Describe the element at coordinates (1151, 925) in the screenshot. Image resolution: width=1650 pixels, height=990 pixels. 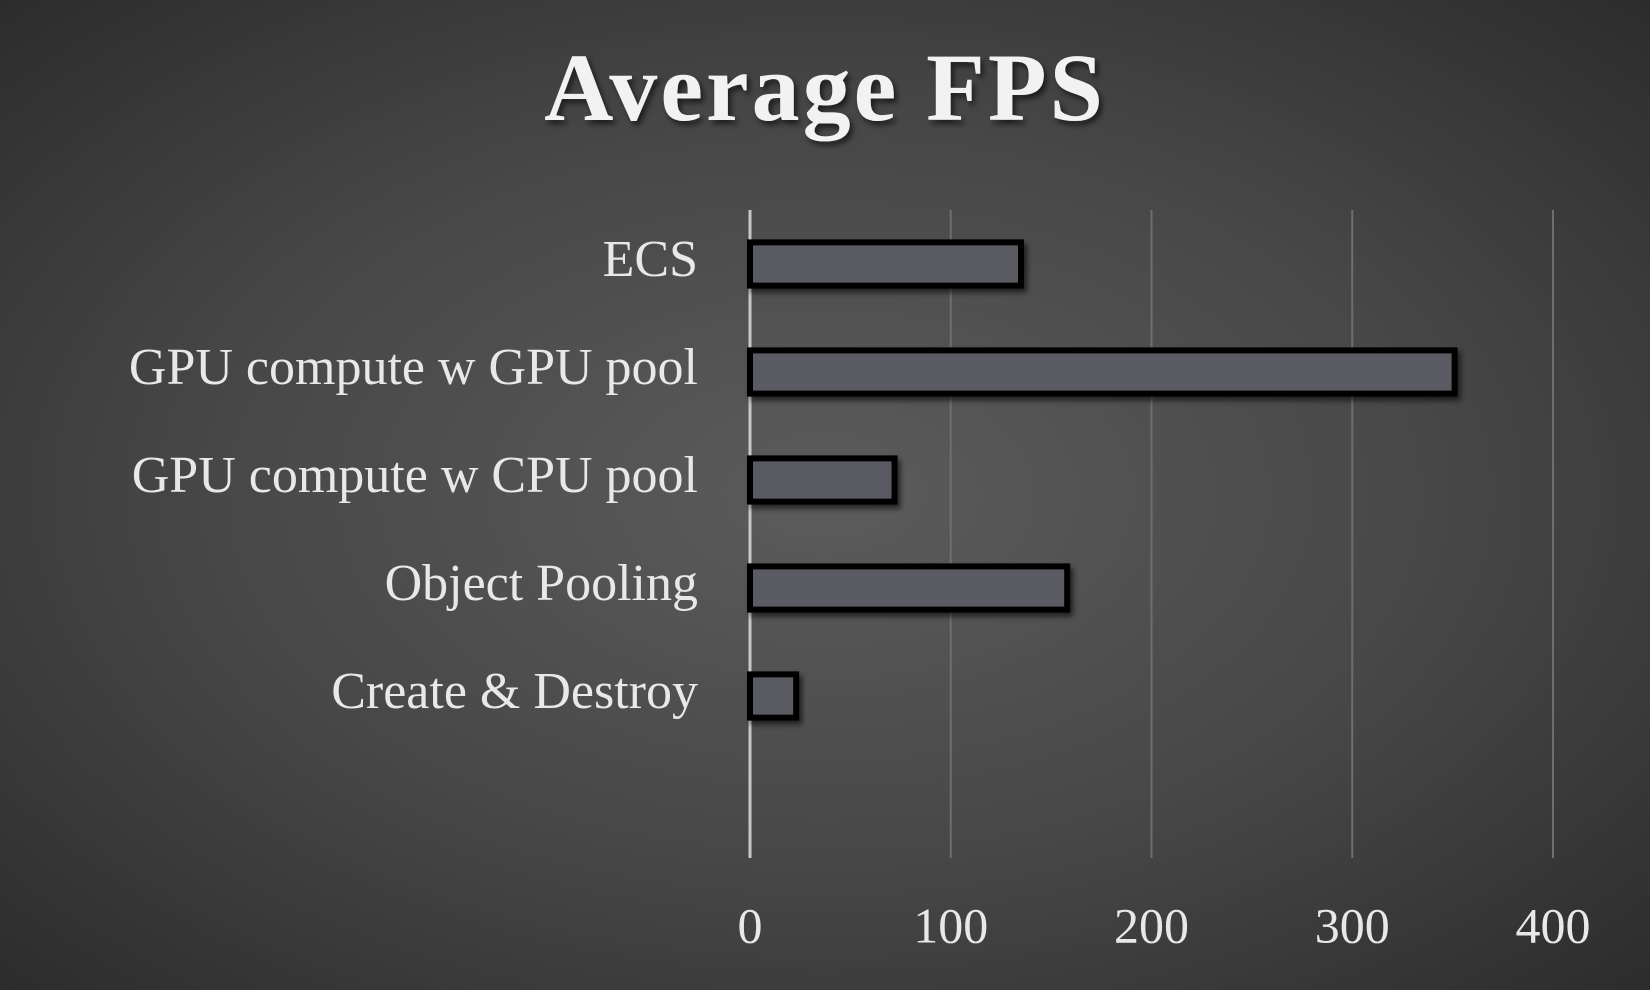
I see `x-tick-label: 200` at that location.